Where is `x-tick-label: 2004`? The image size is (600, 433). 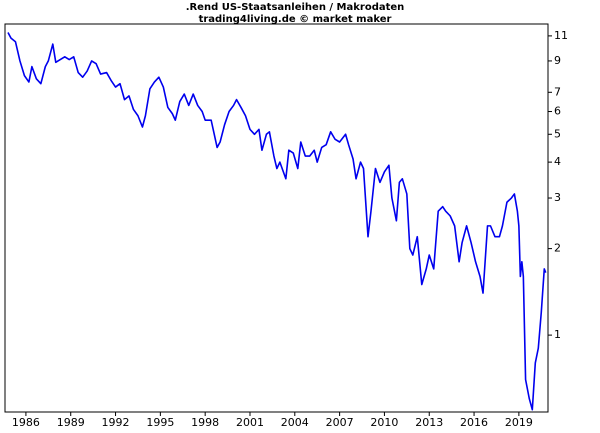
x-tick-label: 2004 is located at coordinates (295, 422).